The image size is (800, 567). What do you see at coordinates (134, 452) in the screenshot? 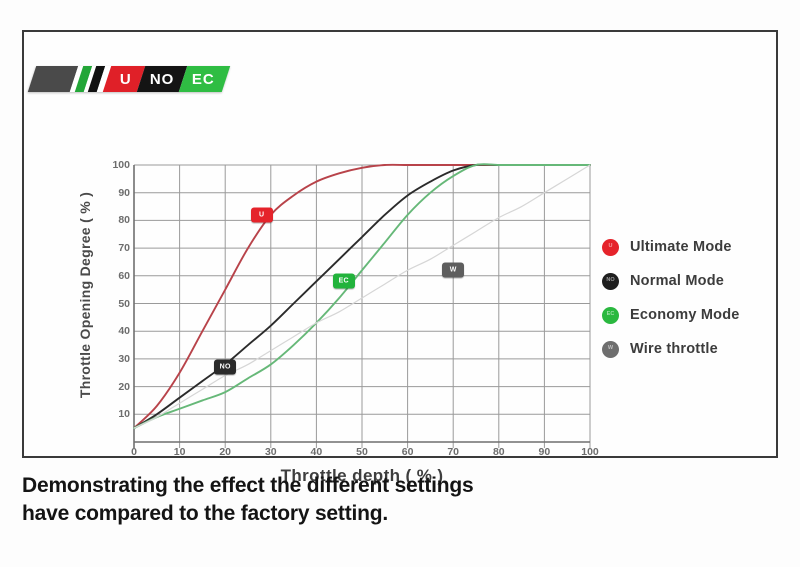
I see `x-tick-label: 0` at bounding box center [134, 452].